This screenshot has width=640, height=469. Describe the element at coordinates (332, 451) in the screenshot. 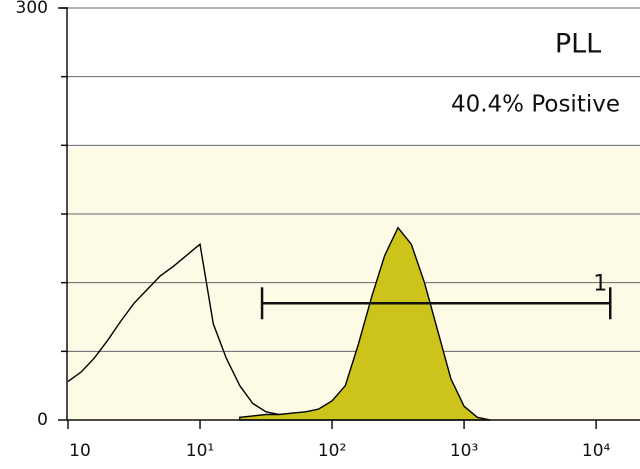

I see `x-tick-label: 10²` at that location.